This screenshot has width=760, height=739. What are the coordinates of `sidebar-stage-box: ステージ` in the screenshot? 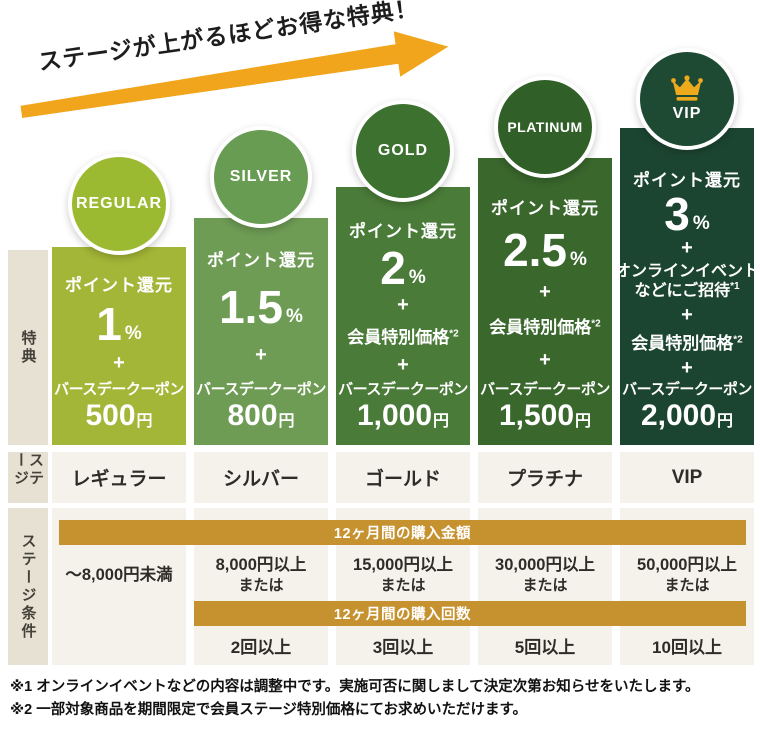 It's located at (28, 477).